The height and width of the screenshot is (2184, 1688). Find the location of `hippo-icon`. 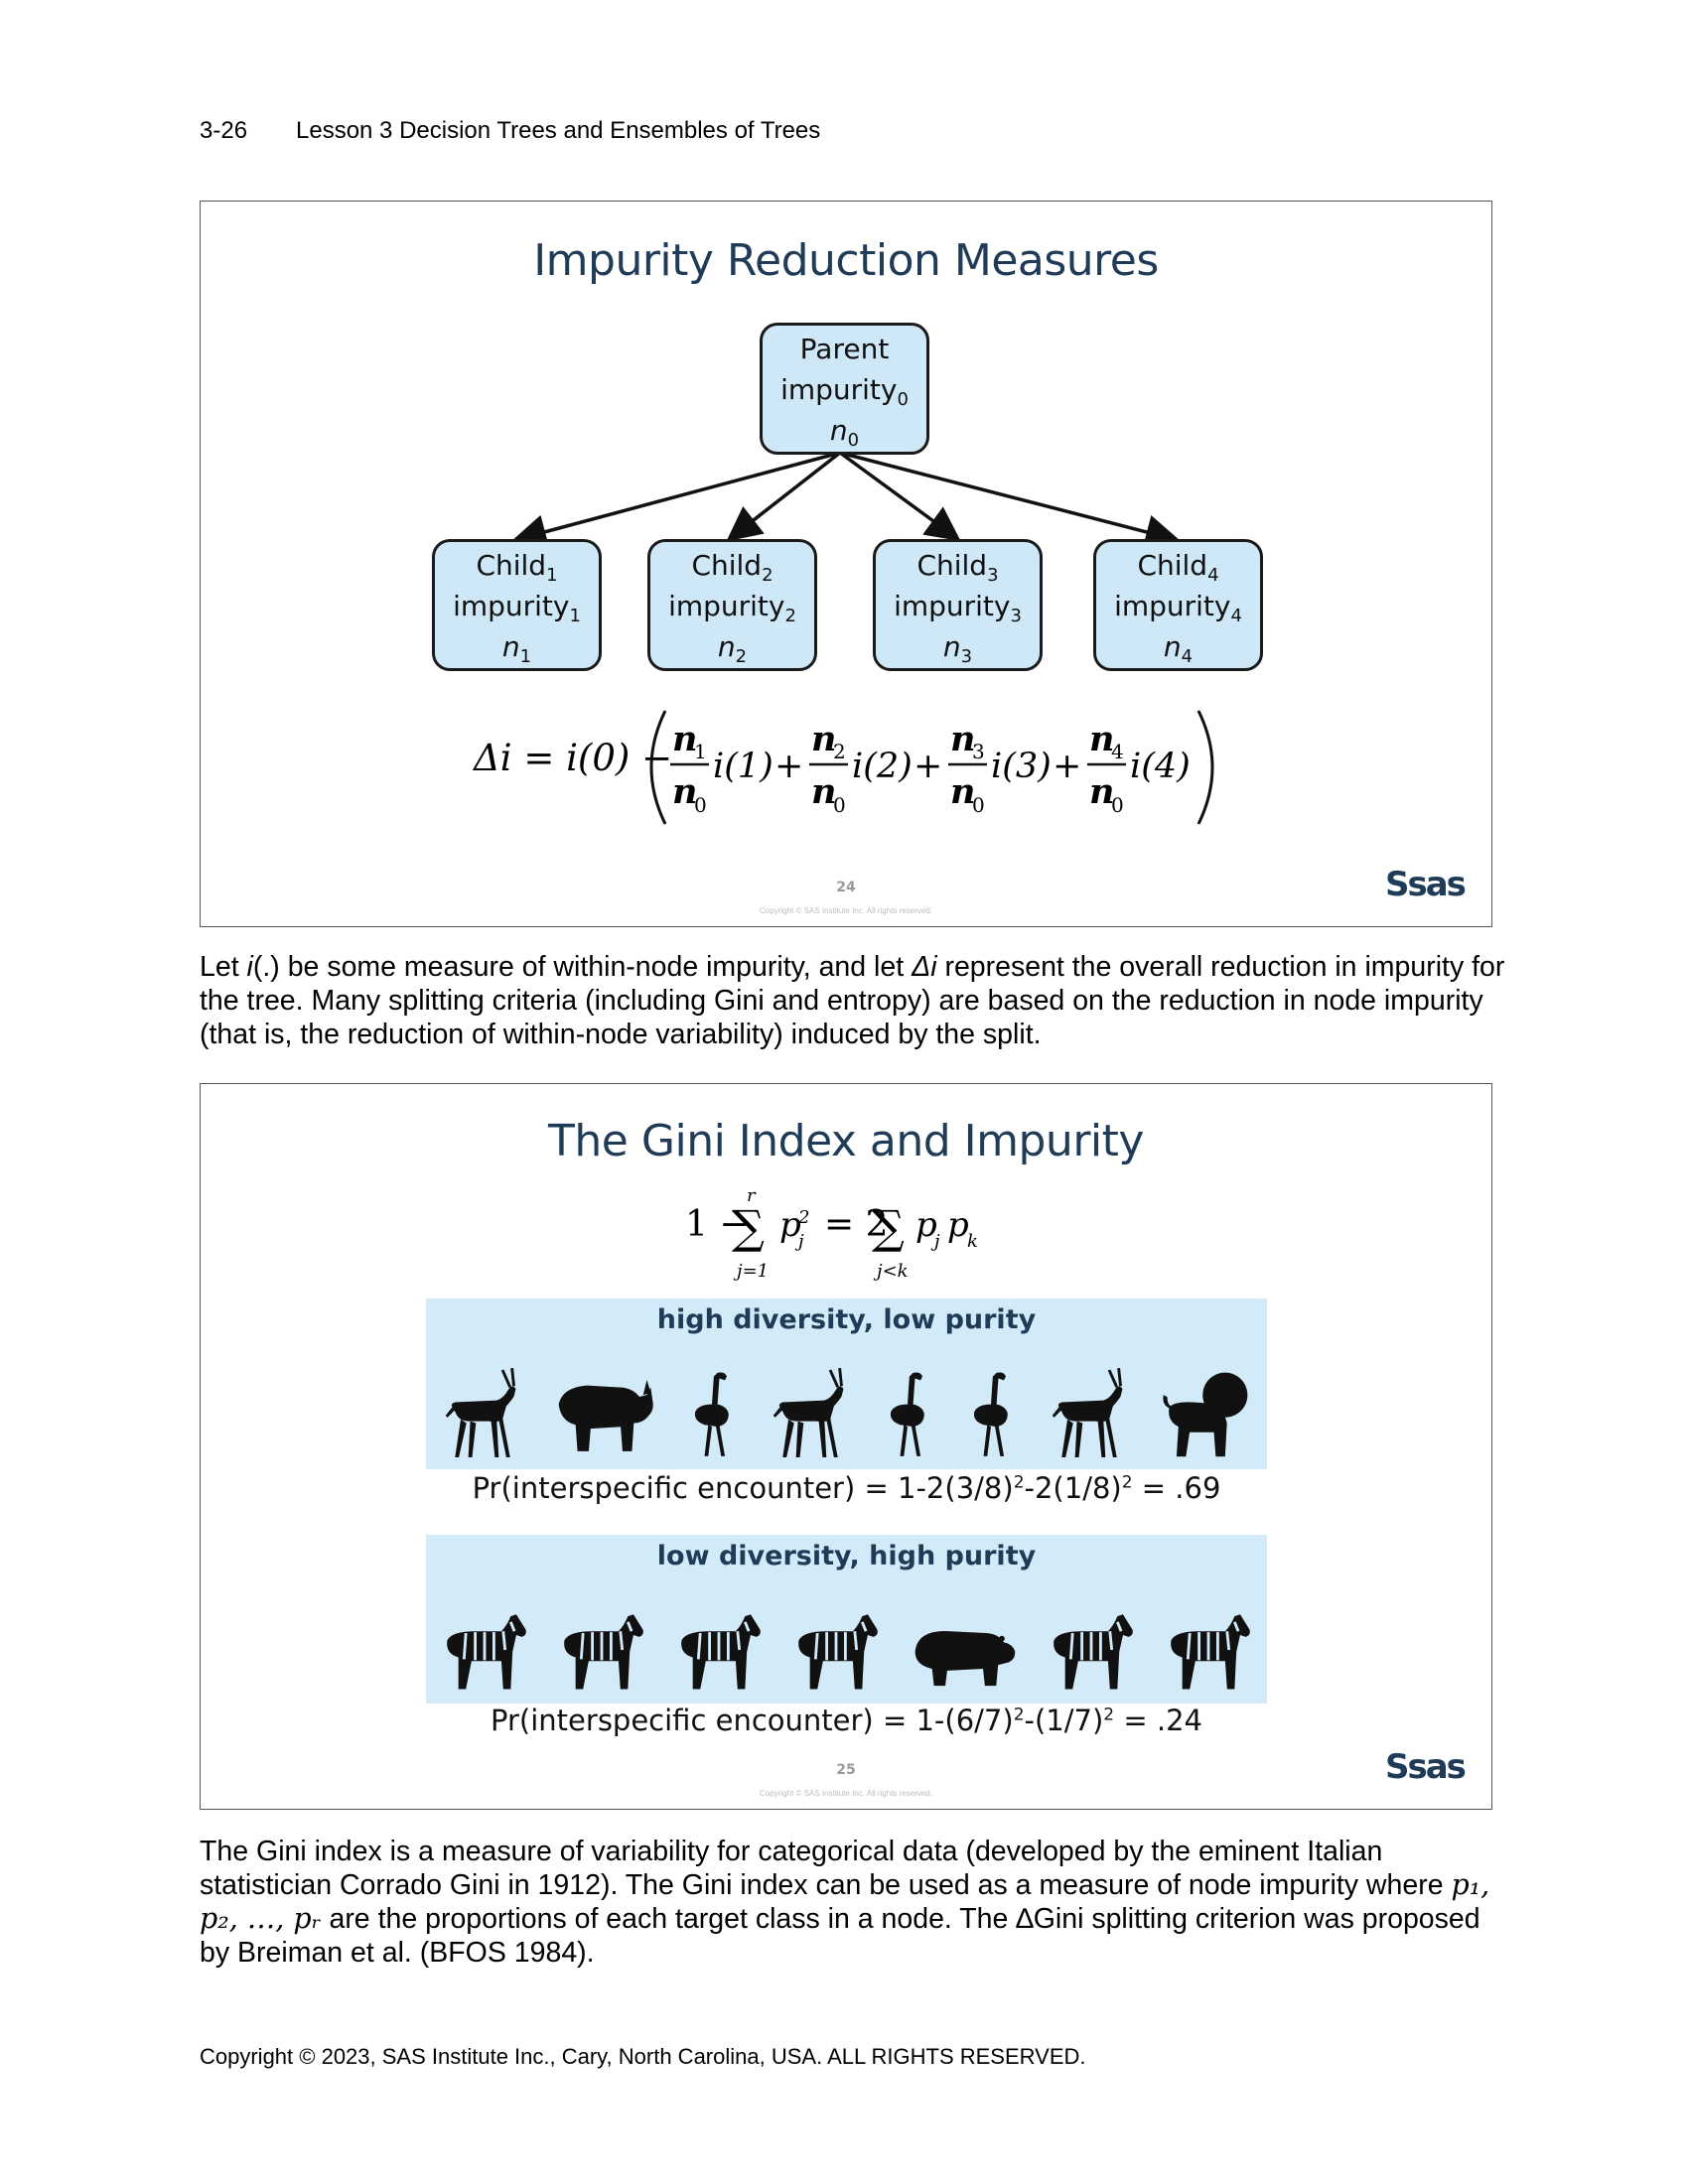

hippo-icon is located at coordinates (964, 1650).